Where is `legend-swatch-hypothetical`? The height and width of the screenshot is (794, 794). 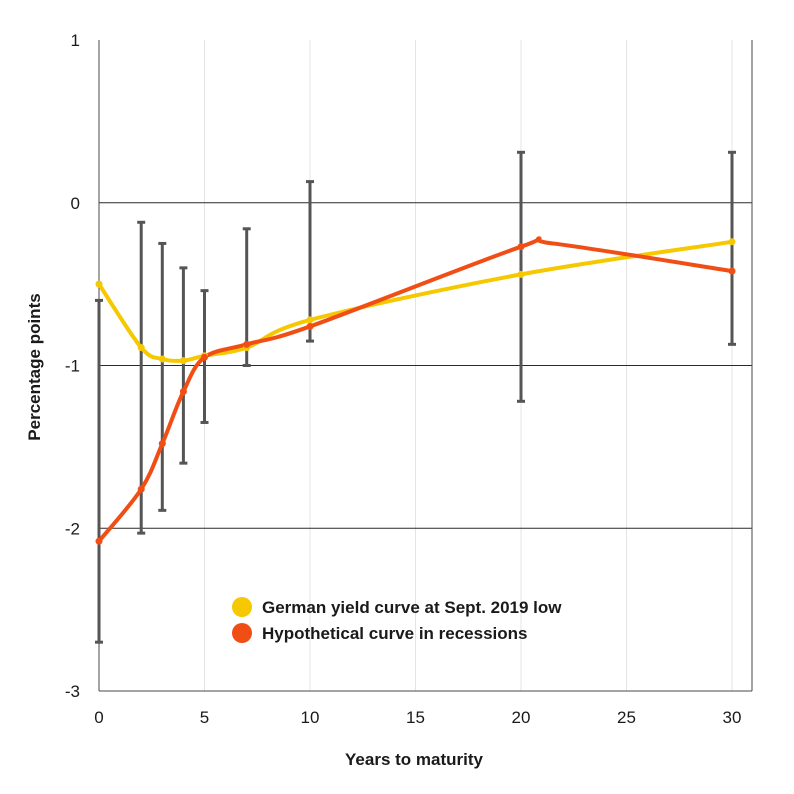
legend-swatch-hypothetical is located at coordinates (242, 633).